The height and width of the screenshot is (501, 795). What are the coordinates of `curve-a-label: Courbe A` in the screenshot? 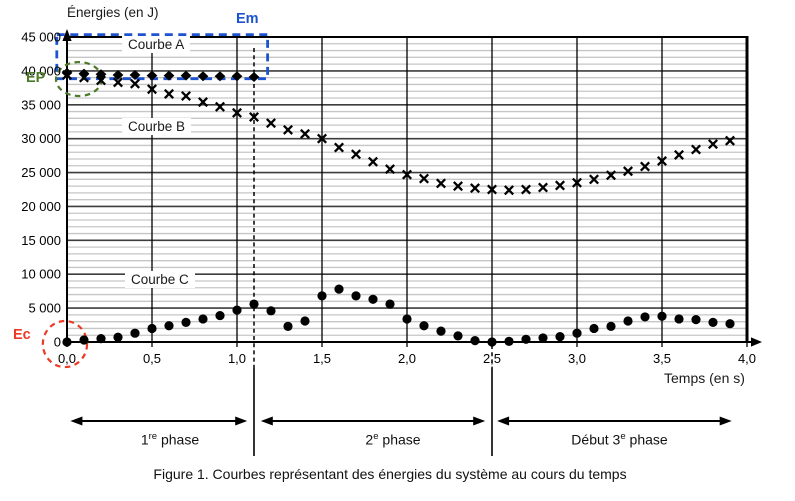 It's located at (156, 44).